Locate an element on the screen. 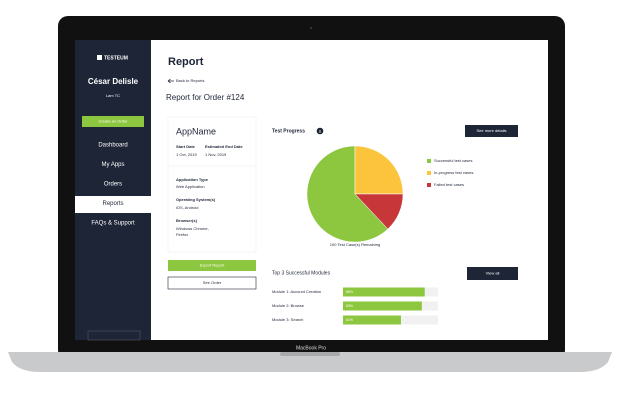 The width and height of the screenshot is (620, 400). legend-label: Failed test cases is located at coordinates (449, 184).